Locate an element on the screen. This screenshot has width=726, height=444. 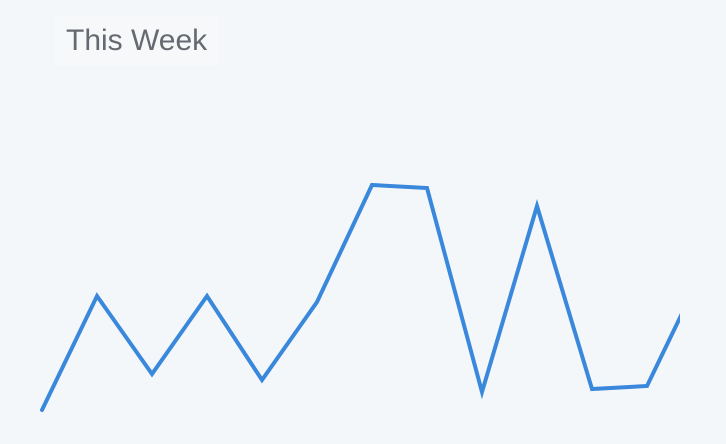
chart-title: This Week is located at coordinates (137, 40).